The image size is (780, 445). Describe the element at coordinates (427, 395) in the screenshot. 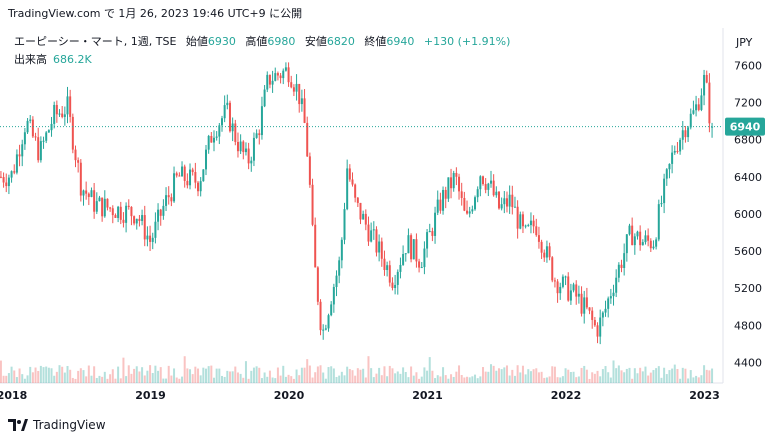

I see `x-tick-label: 2021` at that location.